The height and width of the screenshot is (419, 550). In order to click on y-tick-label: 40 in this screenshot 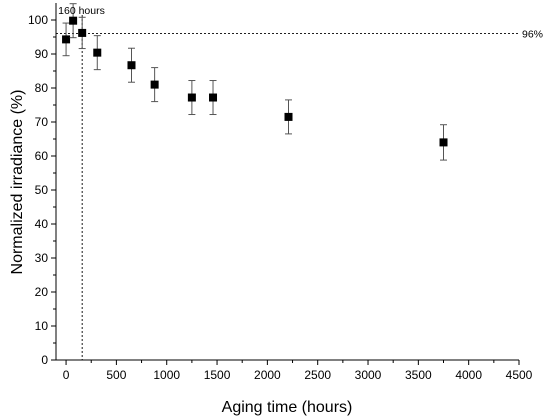, I will do `click(42, 224)`.